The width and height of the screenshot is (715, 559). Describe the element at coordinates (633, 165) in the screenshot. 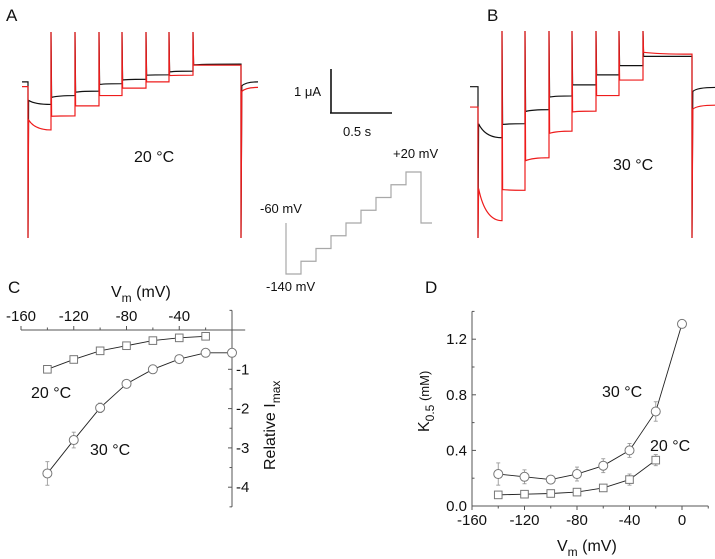

I see `panel-b-temperature-label: 30 °C` at that location.